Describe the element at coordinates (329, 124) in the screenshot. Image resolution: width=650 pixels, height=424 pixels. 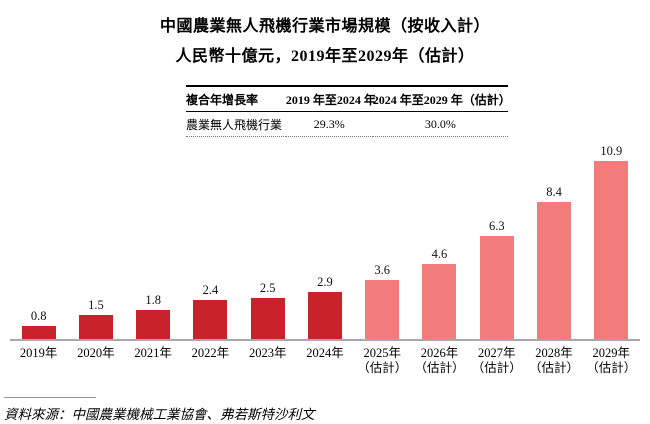
I see `cagr-value-period1: 29.3%` at that location.